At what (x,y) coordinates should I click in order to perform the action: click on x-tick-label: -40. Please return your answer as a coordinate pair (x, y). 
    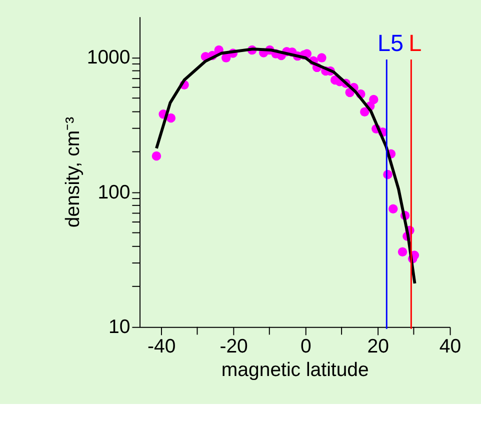
    Looking at the image, I should click on (162, 347).